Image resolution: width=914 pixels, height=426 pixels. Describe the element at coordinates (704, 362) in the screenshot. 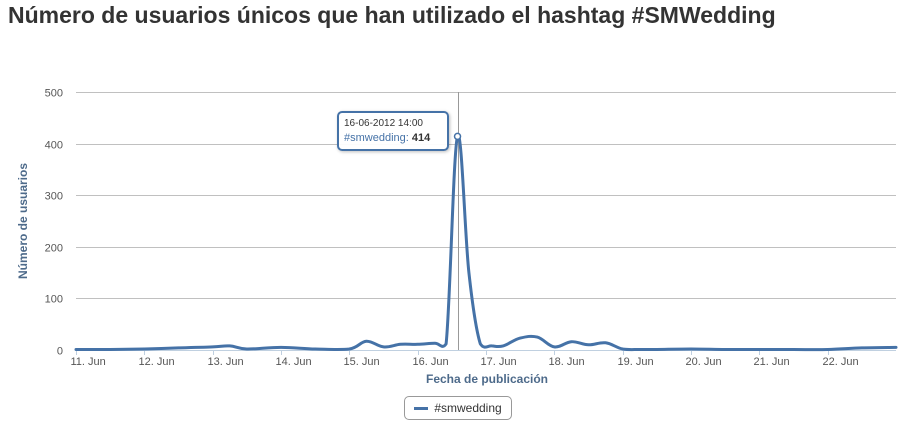

I see `x-tick-label: 20. Jun` at that location.